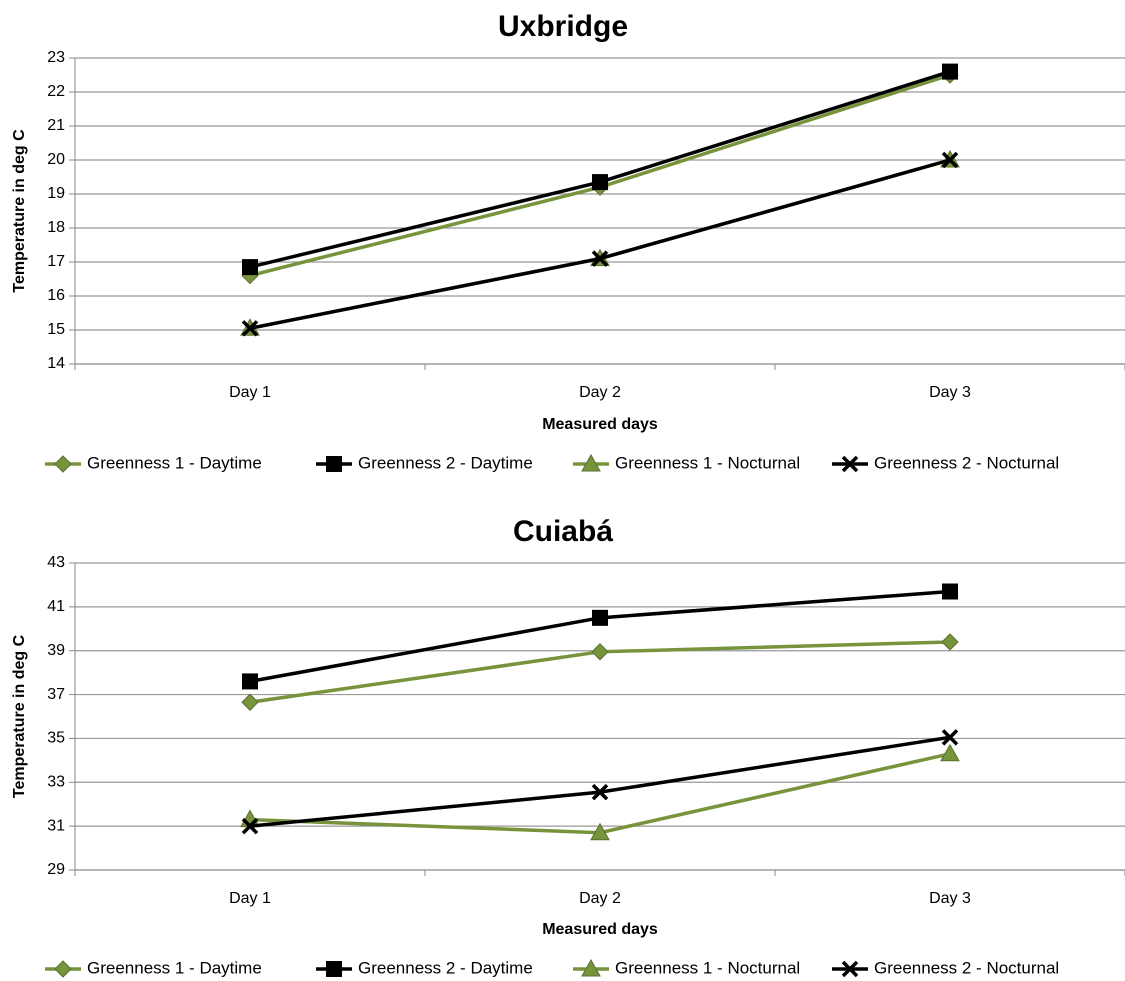  I want to click on y-tick-label: 19, so click(56, 193).